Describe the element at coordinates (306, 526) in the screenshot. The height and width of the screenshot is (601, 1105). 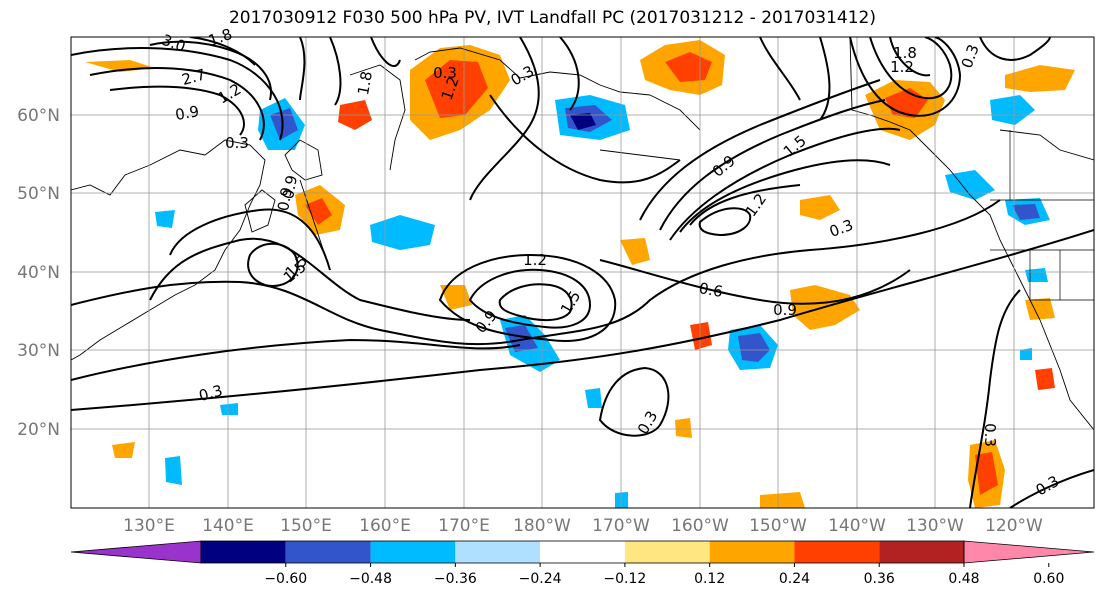
I see `lon-label-150e: 150°E` at that location.